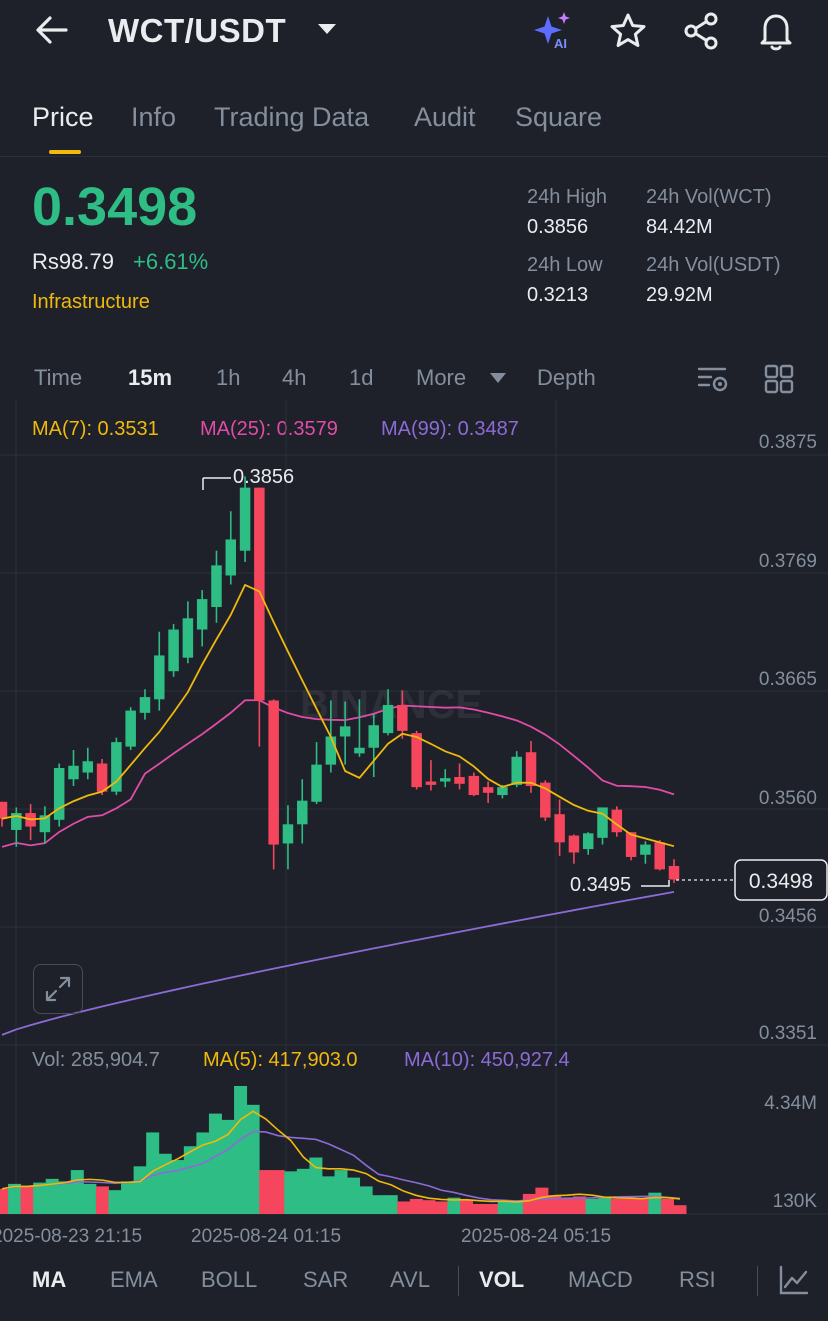  Describe the element at coordinates (558, 227) in the screenshot. I see `high-value: 0.3856` at that location.